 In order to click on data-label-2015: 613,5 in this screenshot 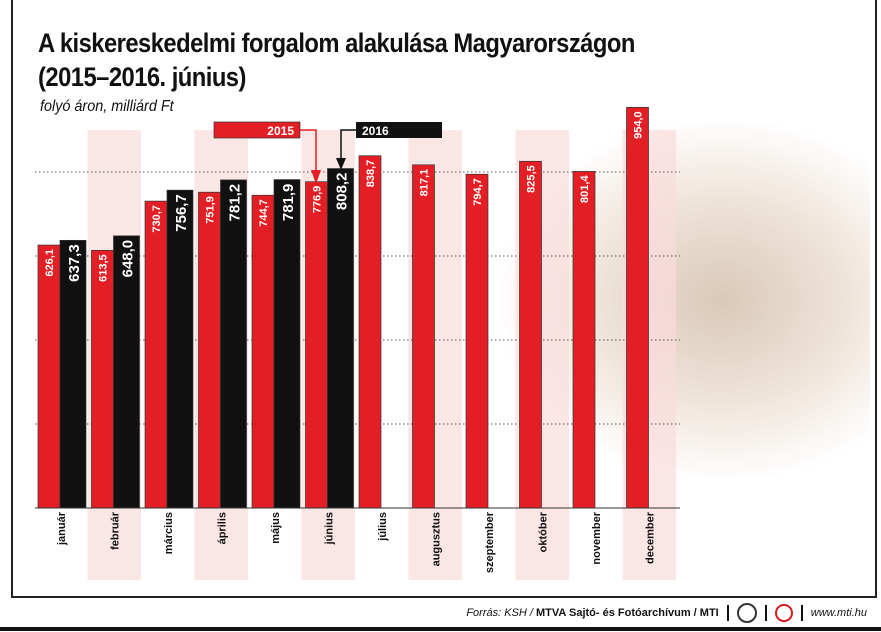, I will do `click(104, 268)`.